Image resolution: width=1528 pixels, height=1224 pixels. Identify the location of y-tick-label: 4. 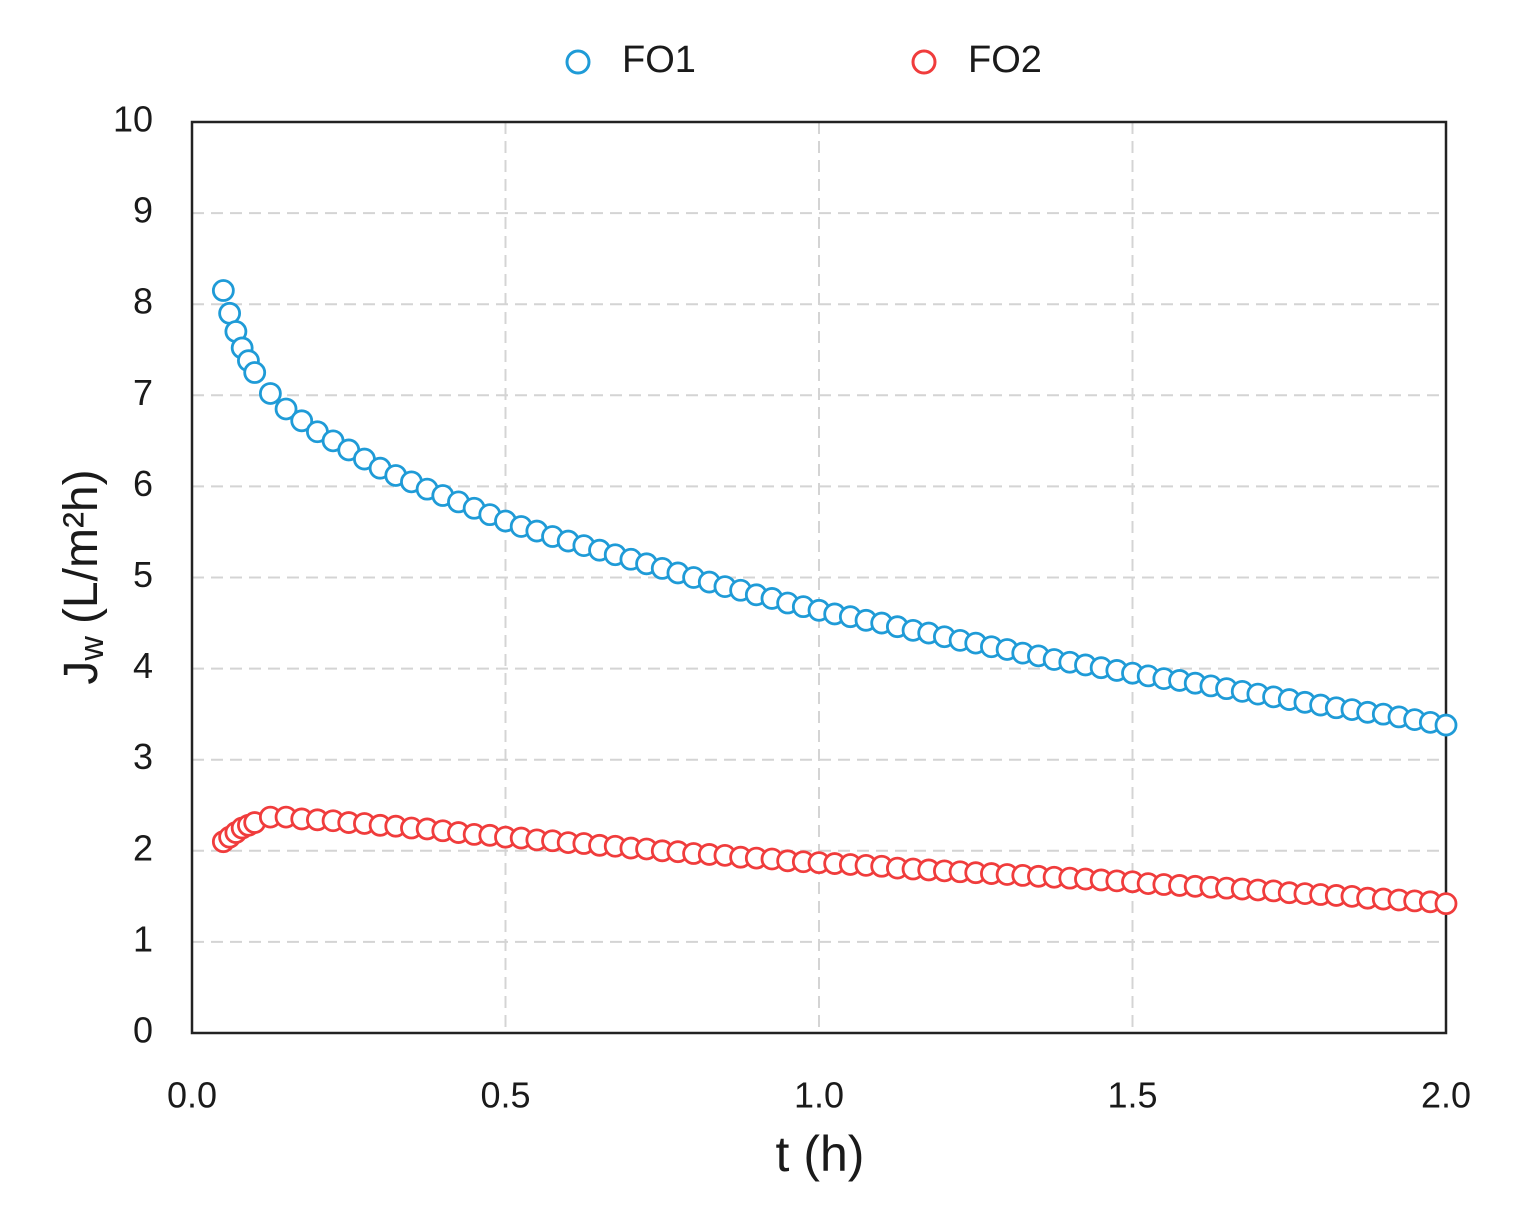
(143, 665).